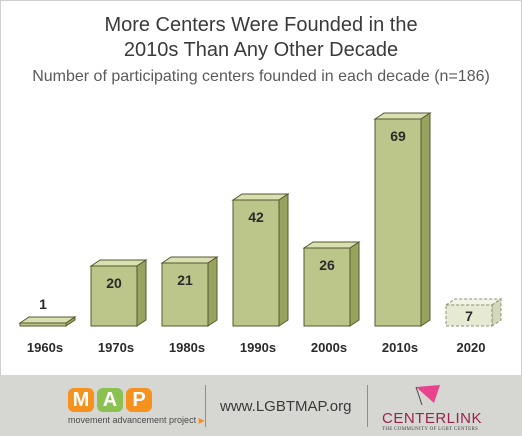 Image resolution: width=522 pixels, height=436 pixels. I want to click on bar-1970s, so click(114, 296).